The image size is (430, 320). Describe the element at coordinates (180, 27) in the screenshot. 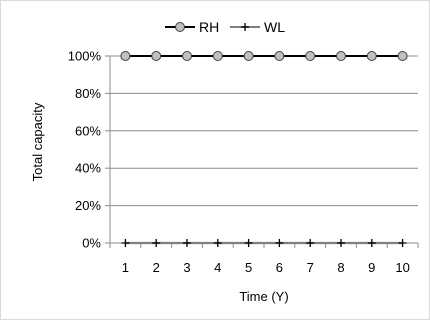

I see `legend-marker-rh` at that location.